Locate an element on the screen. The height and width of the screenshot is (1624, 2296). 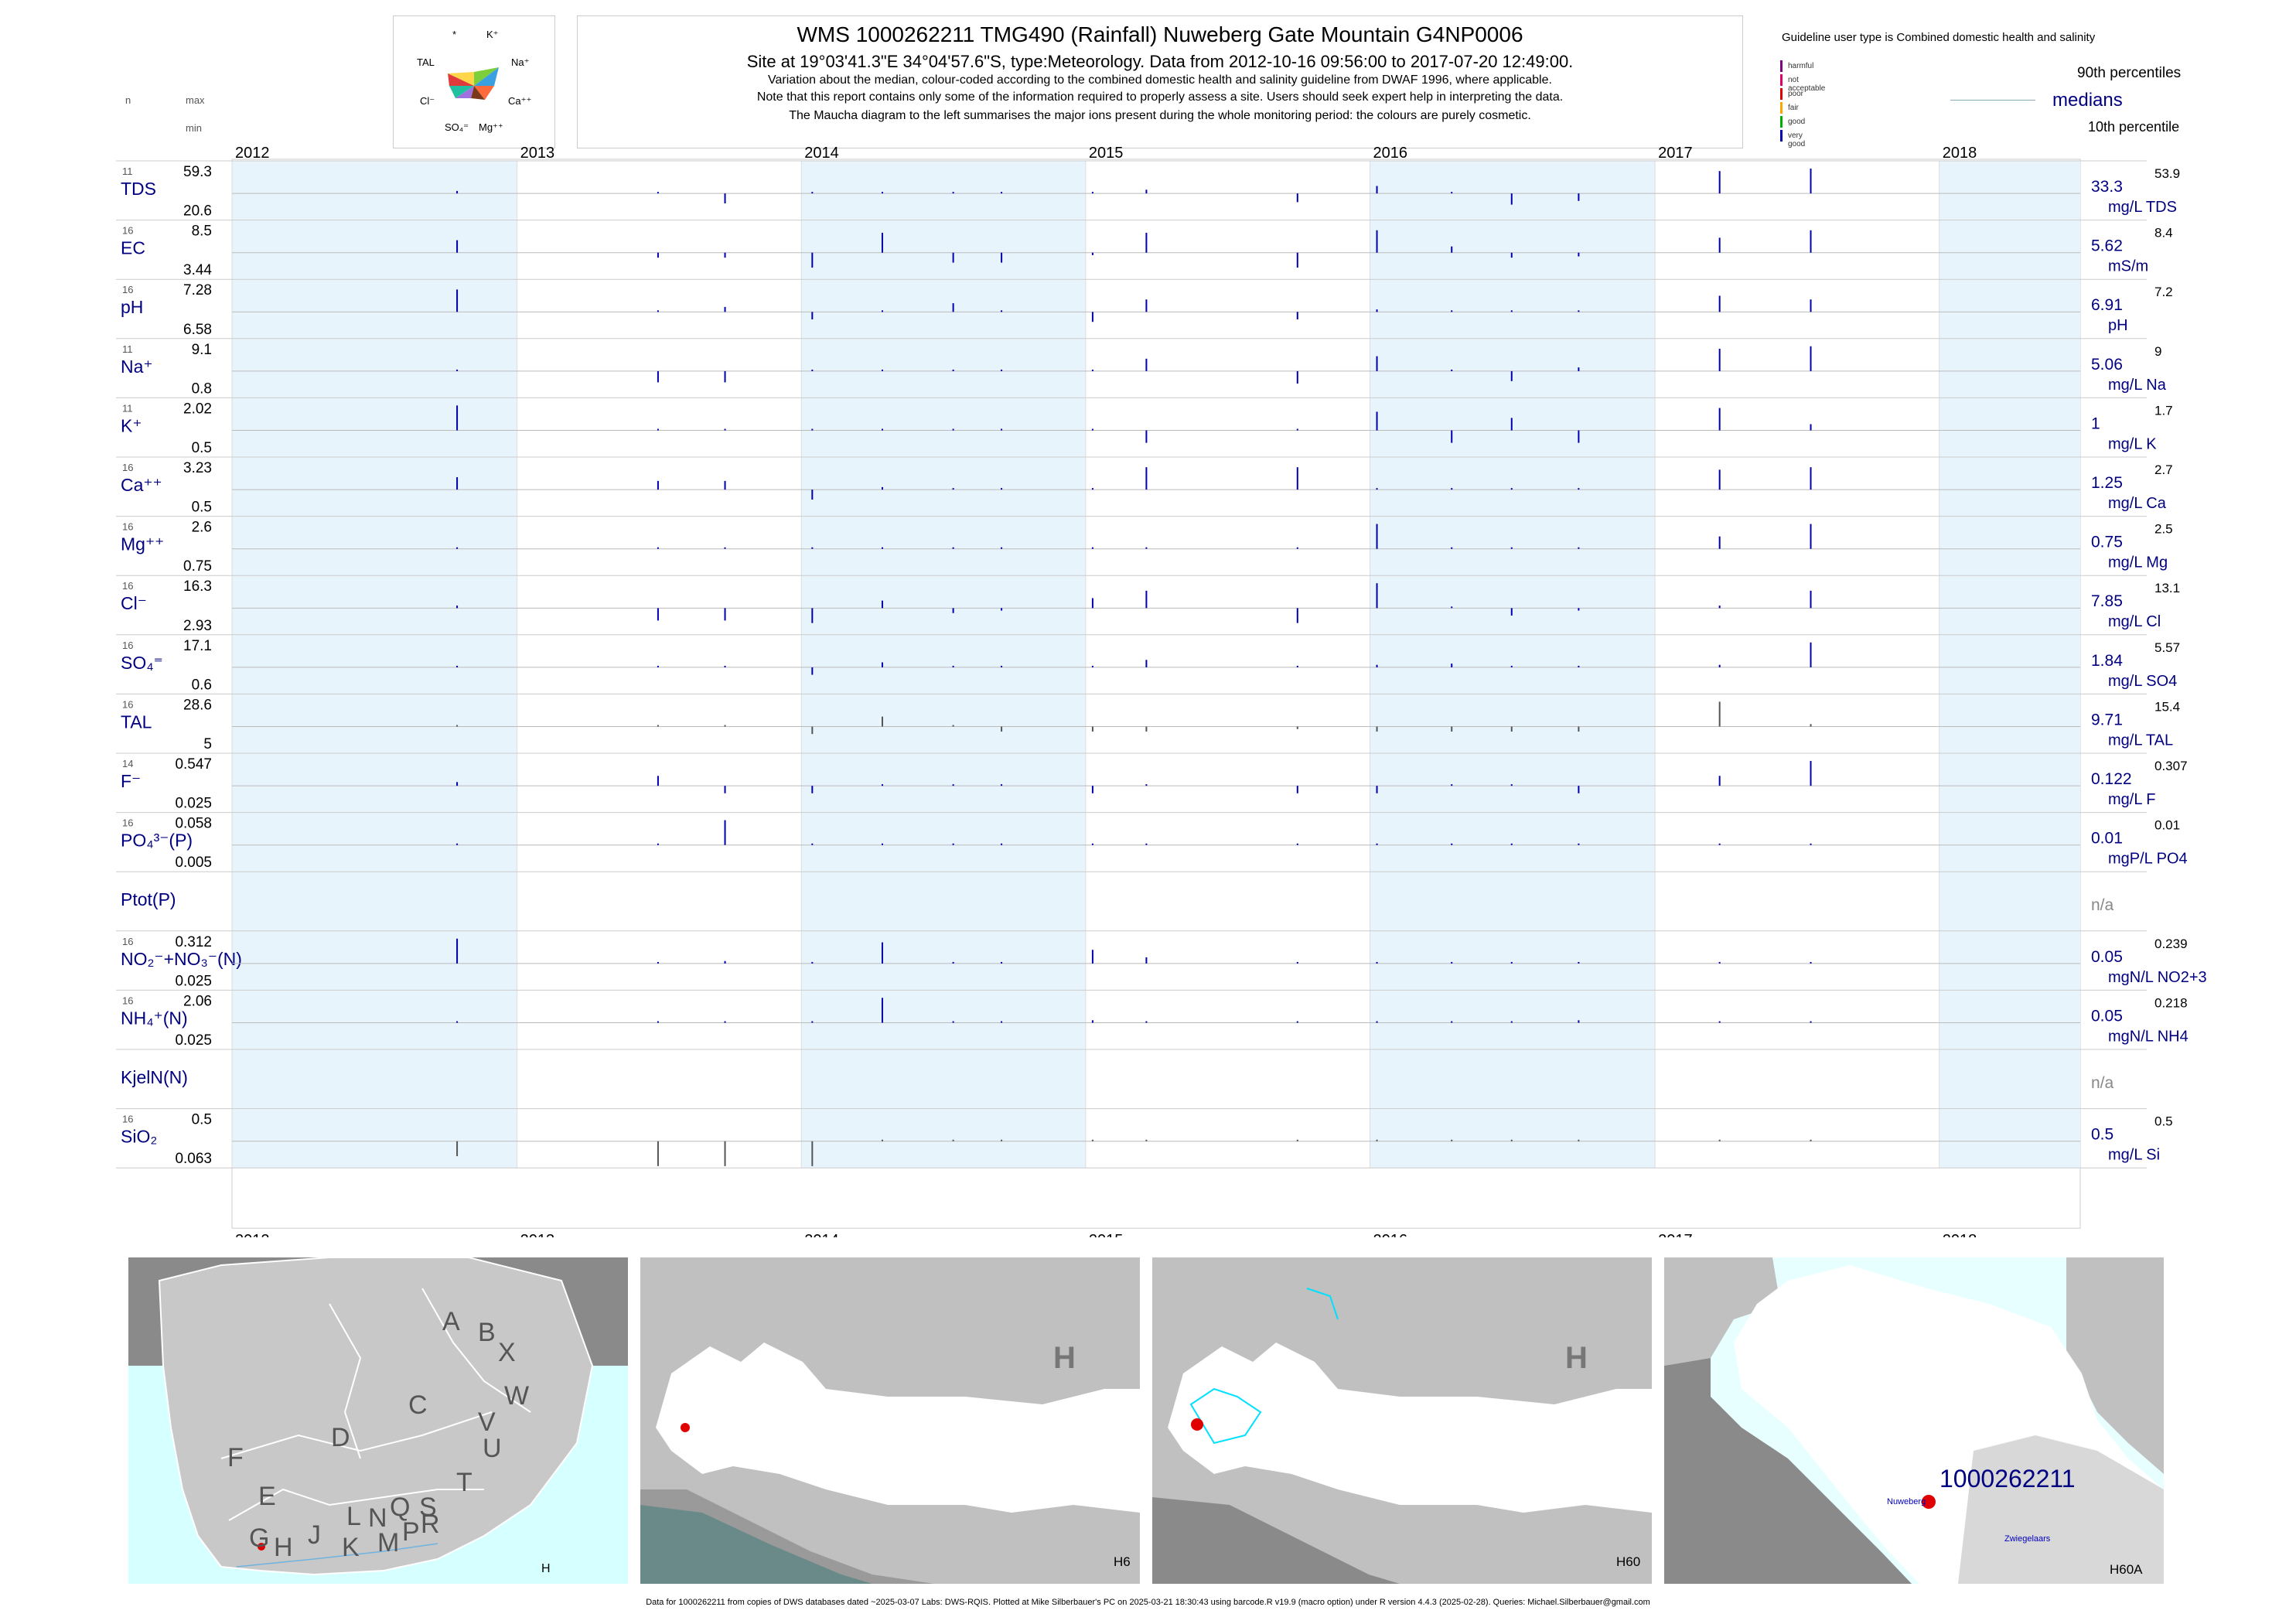
map-corner-label: H60A is located at coordinates (2126, 1569).